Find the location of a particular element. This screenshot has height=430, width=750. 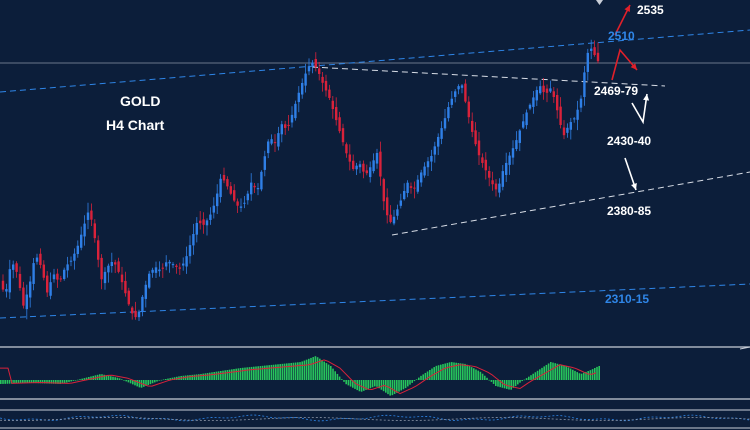

level-label-2510: 2510 is located at coordinates (621, 36).